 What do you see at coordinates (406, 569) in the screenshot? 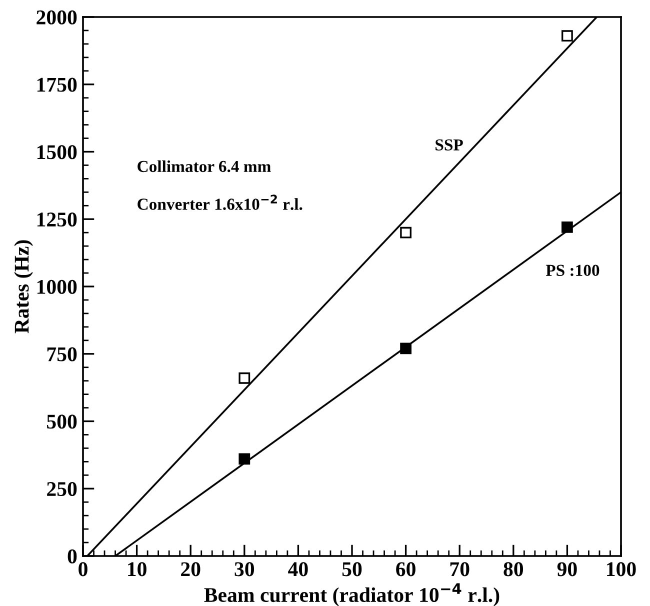
I see `x-tick-label: 60` at bounding box center [406, 569].